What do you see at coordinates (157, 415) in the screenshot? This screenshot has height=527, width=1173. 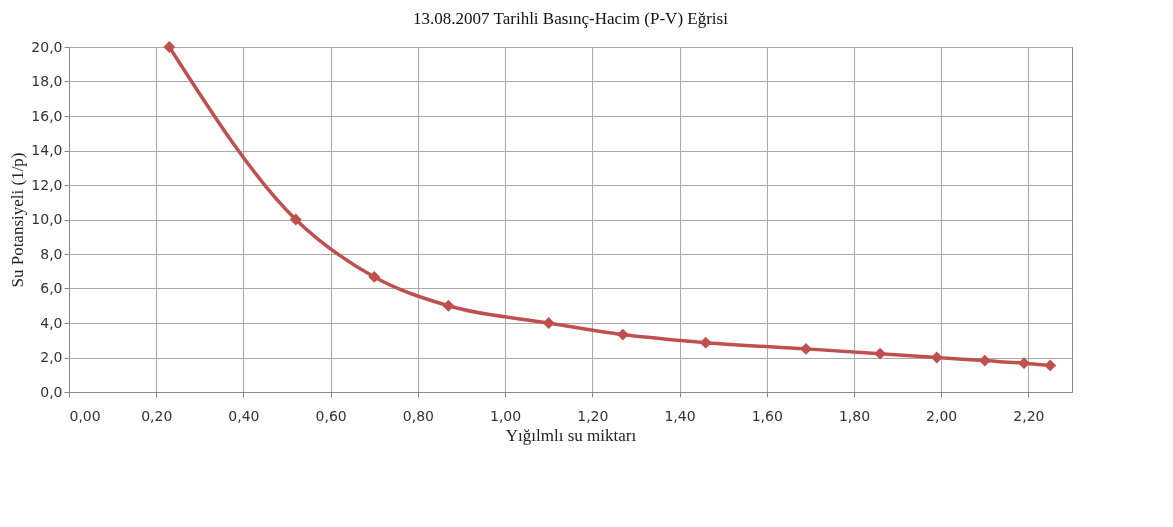 I see `x-tick-label: 0,20` at bounding box center [157, 415].